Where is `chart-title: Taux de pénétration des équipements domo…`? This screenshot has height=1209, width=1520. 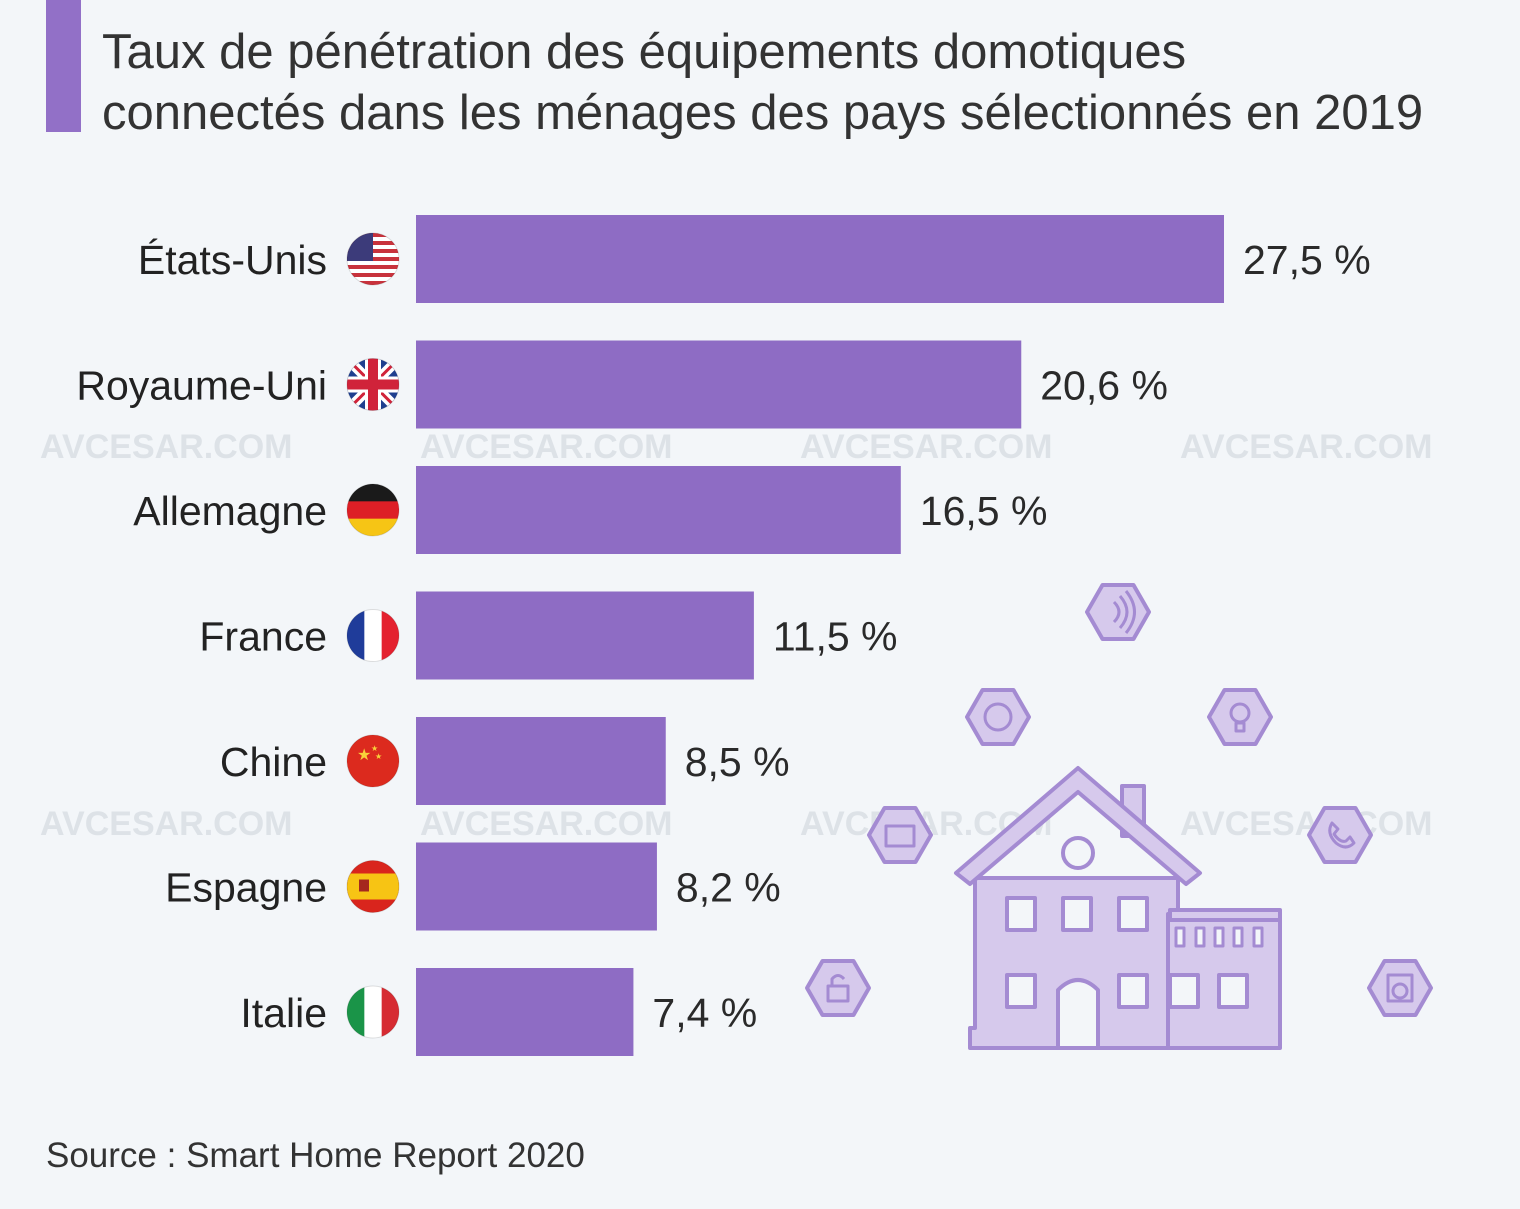 chart-title: Taux de pénétration des équipements domo… is located at coordinates (802, 83).